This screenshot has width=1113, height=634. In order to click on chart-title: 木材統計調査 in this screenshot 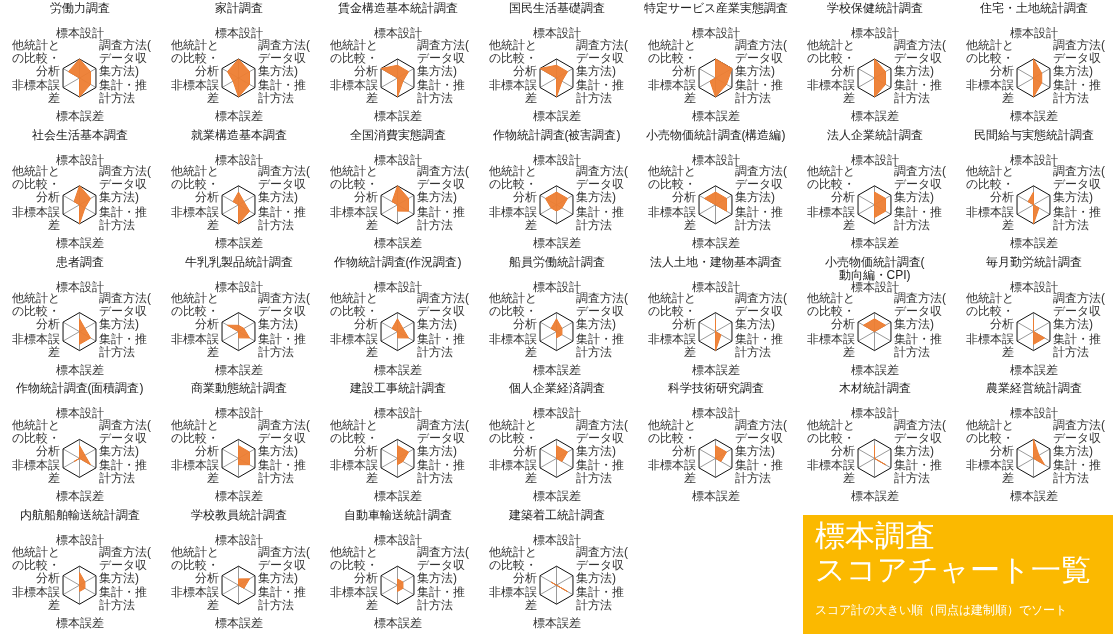, I will do `click(874, 388)`.